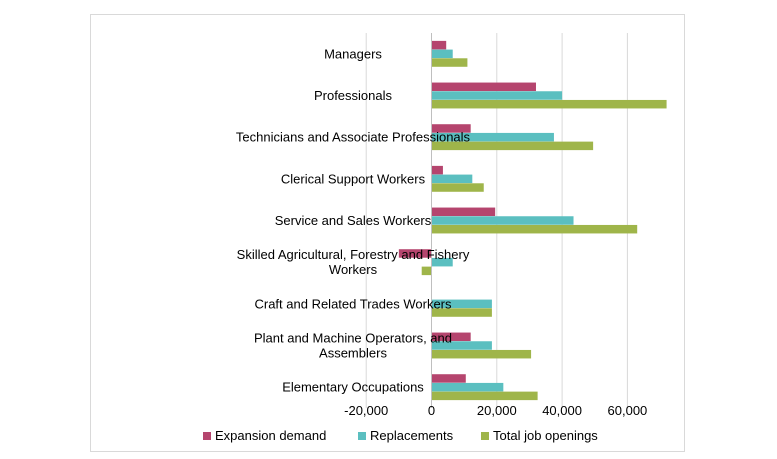 The height and width of the screenshot is (459, 777). I want to click on legend-label: Total job openings, so click(545, 435).